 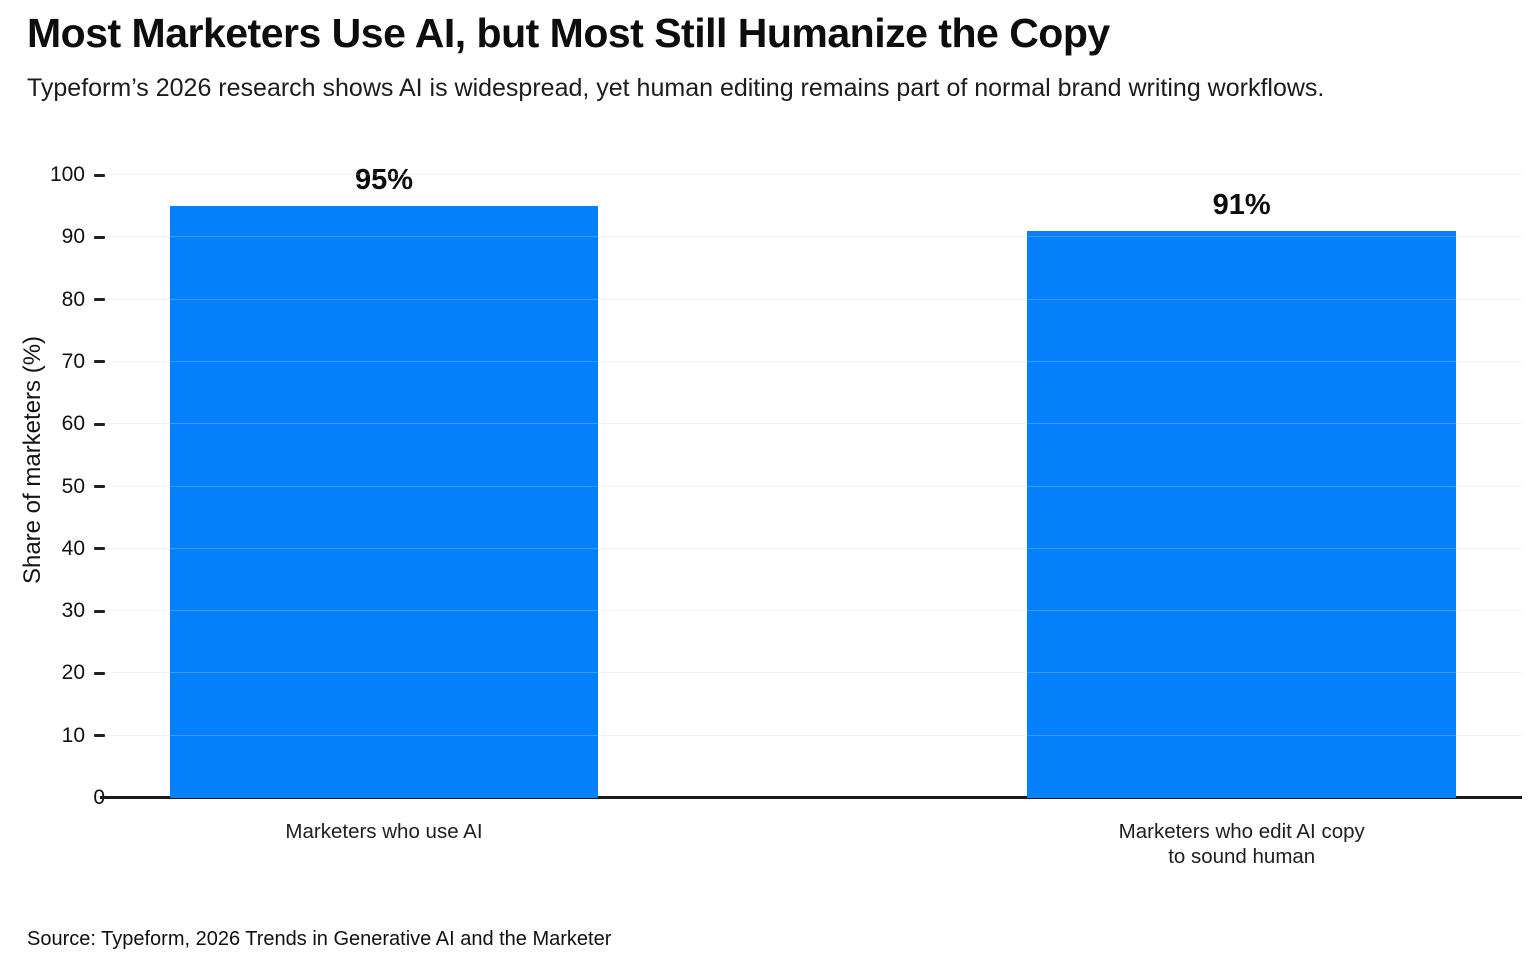 I want to click on y-tick-label: 90, so click(x=73, y=237).